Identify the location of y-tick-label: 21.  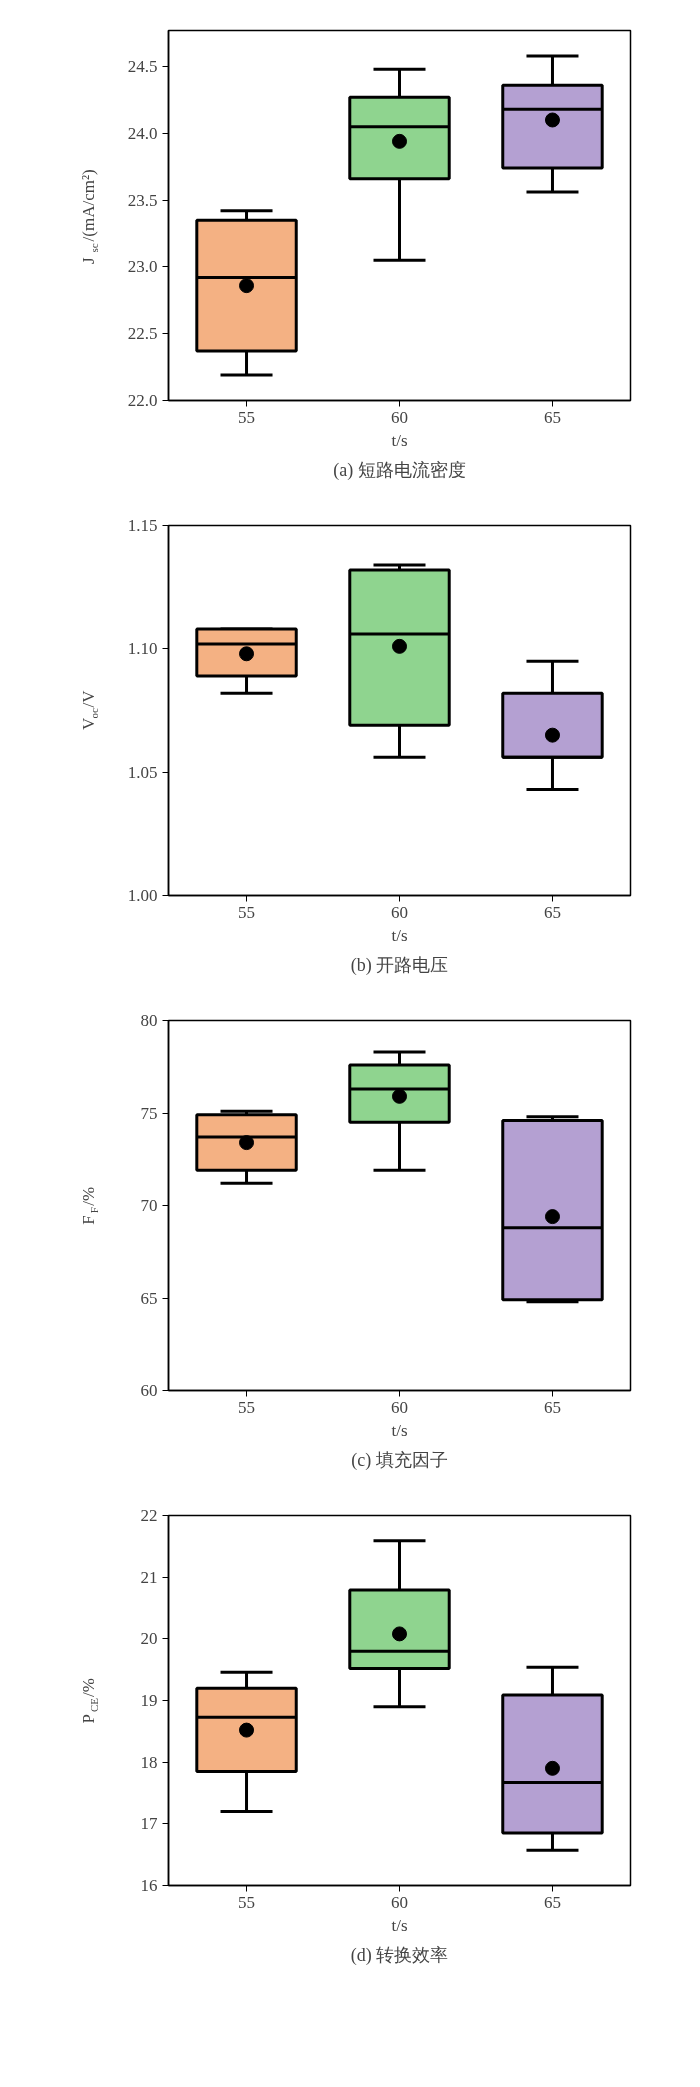
(149, 1577).